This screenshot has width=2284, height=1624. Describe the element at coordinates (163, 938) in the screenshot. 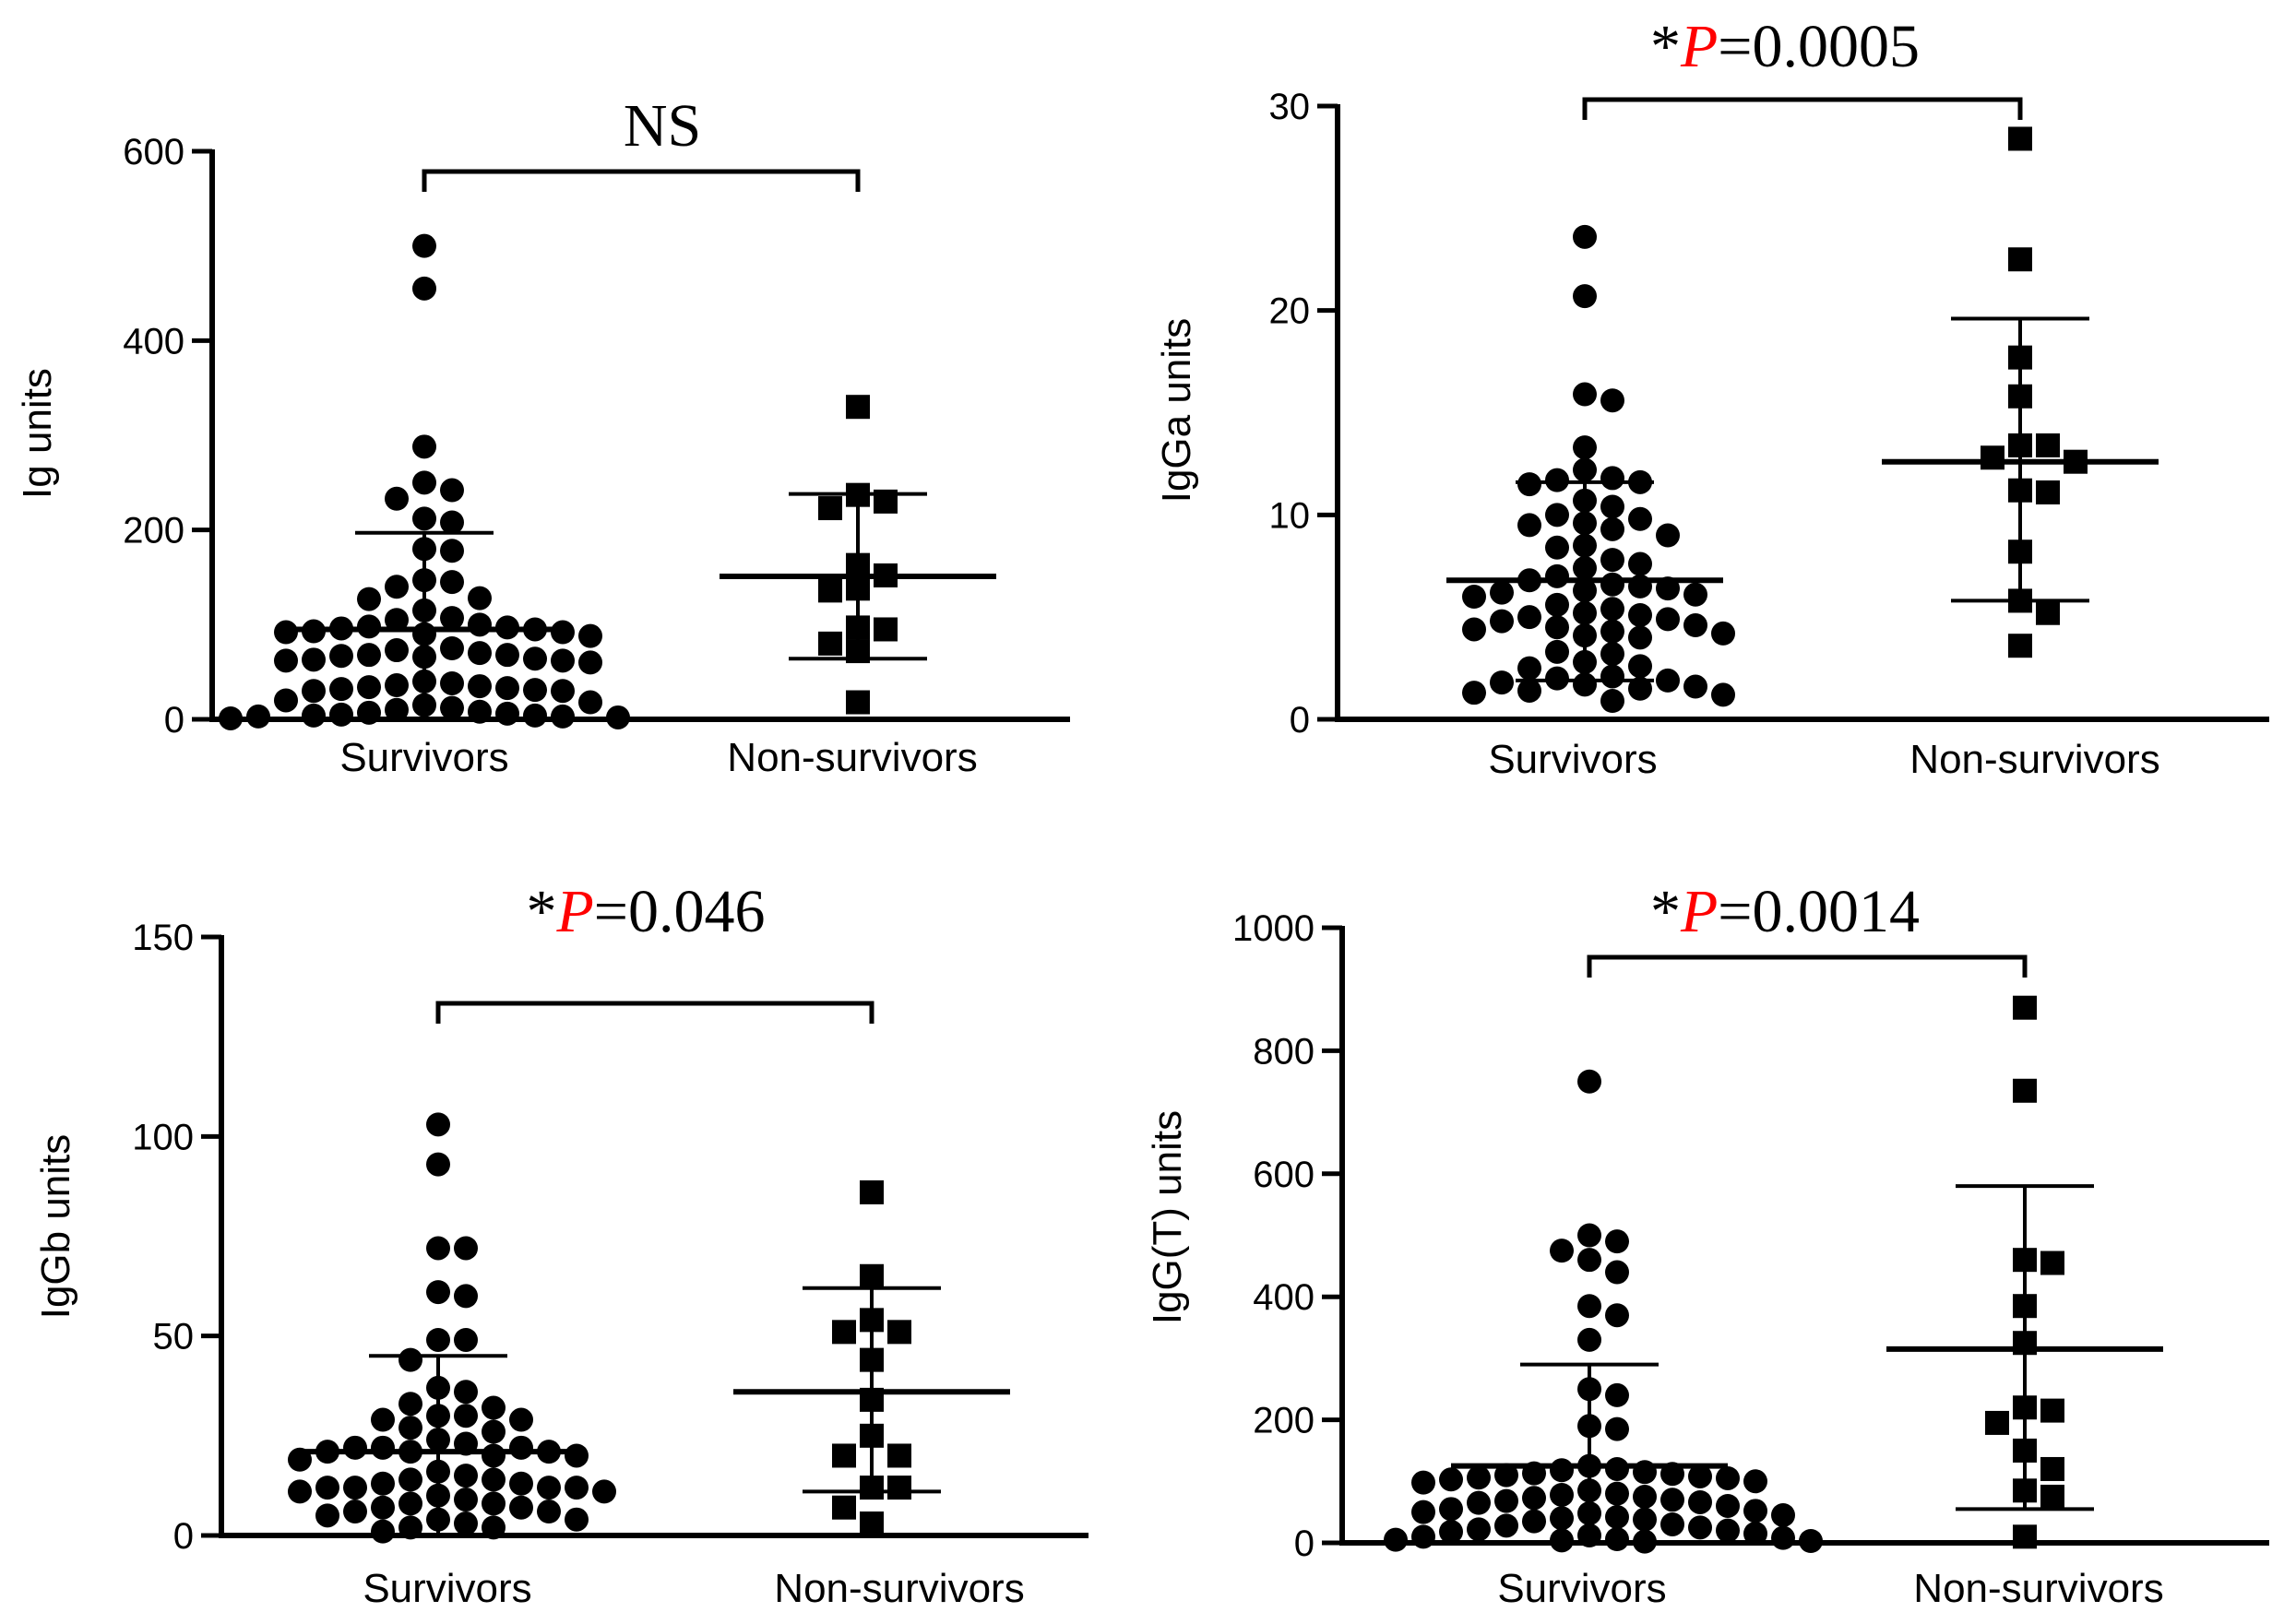

I see `y-tick-label-3: 150` at that location.